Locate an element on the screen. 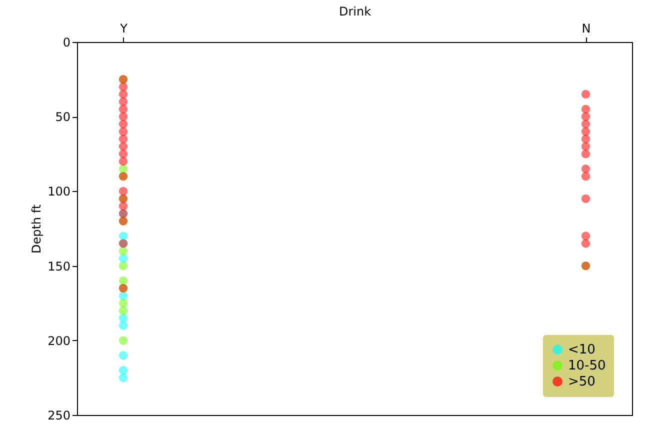  x-tick-label: Y is located at coordinates (123, 29).